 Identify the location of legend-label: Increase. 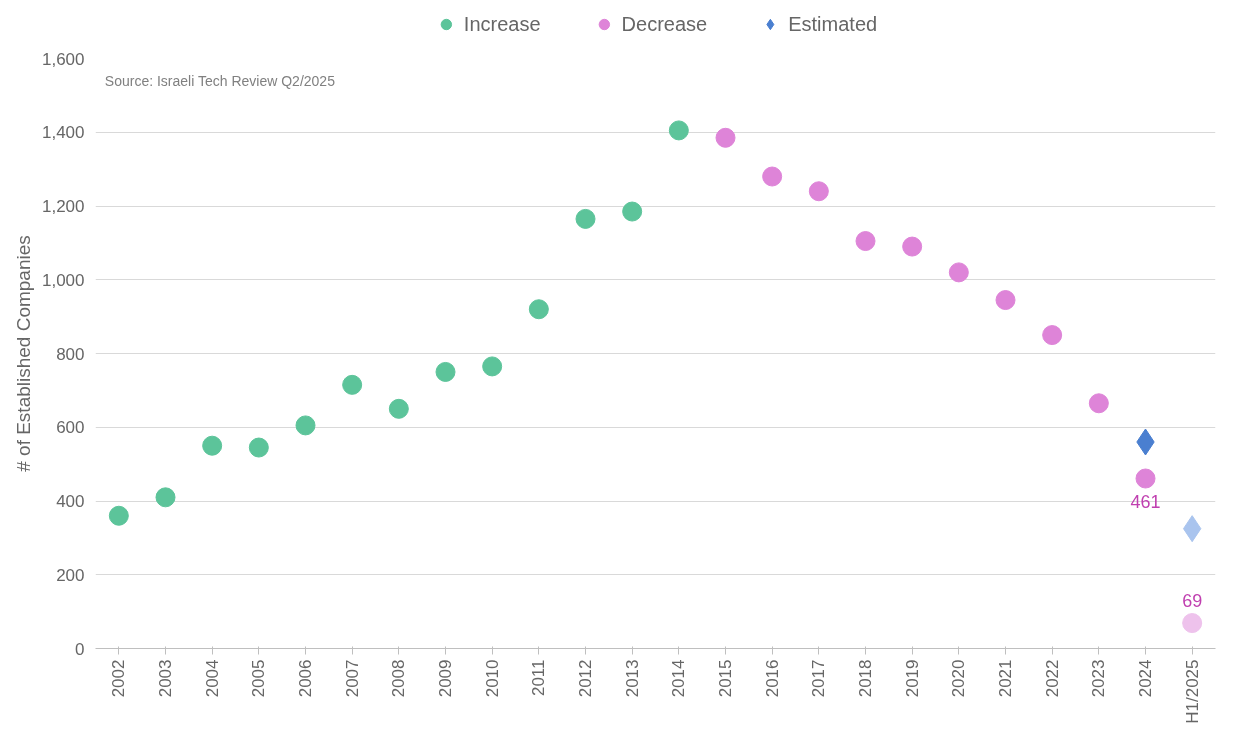
(502, 24).